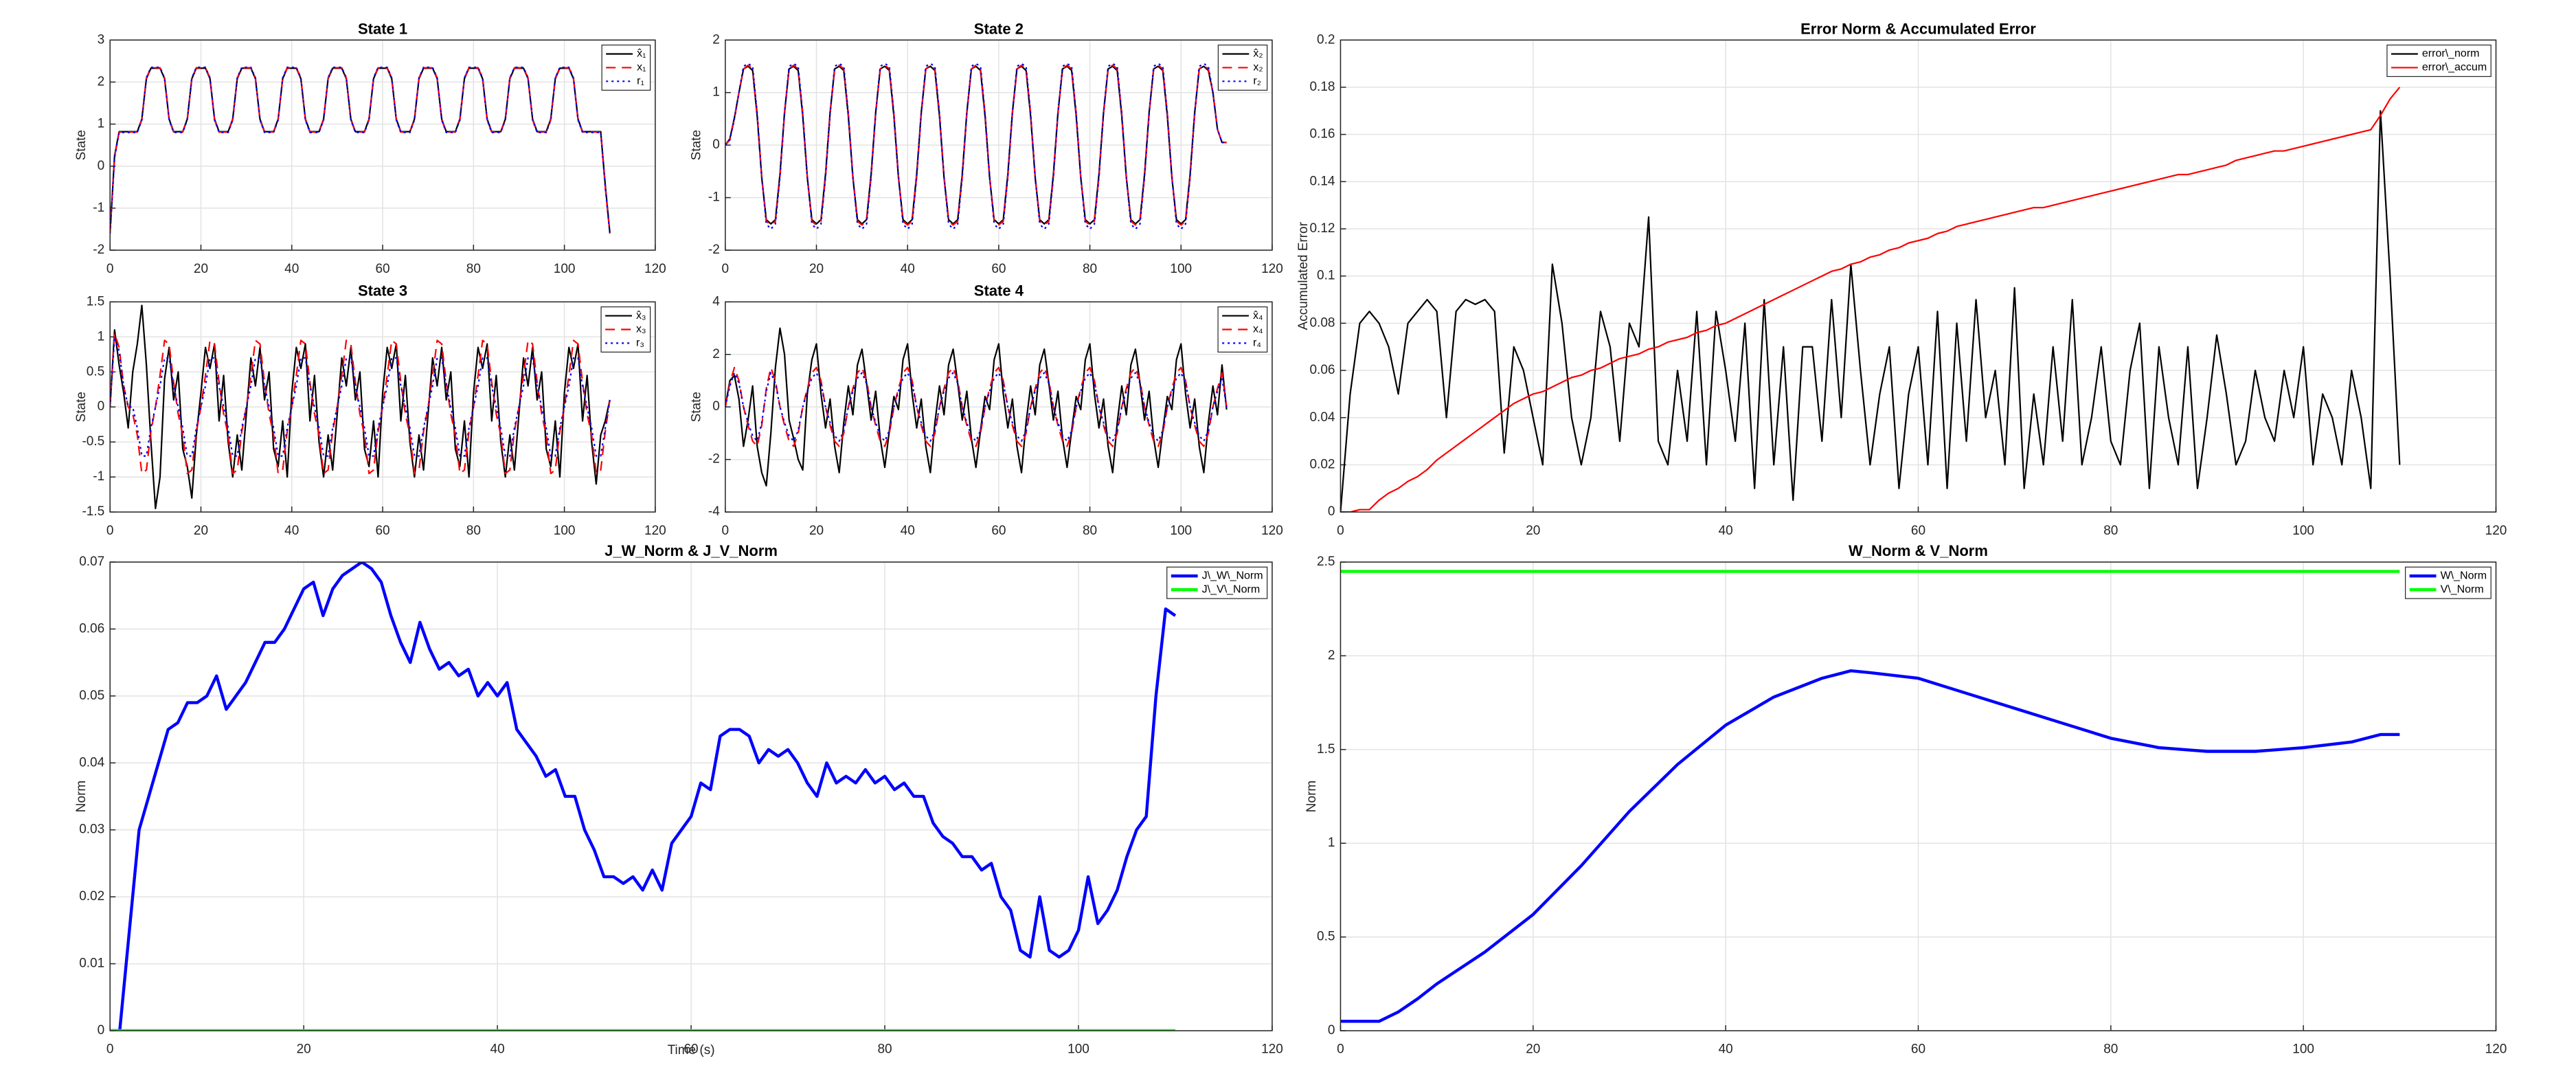 The image size is (2576, 1074). Describe the element at coordinates (691, 550) in the screenshot. I see `chart-title: J_W_Norm & J_V_Norm` at that location.